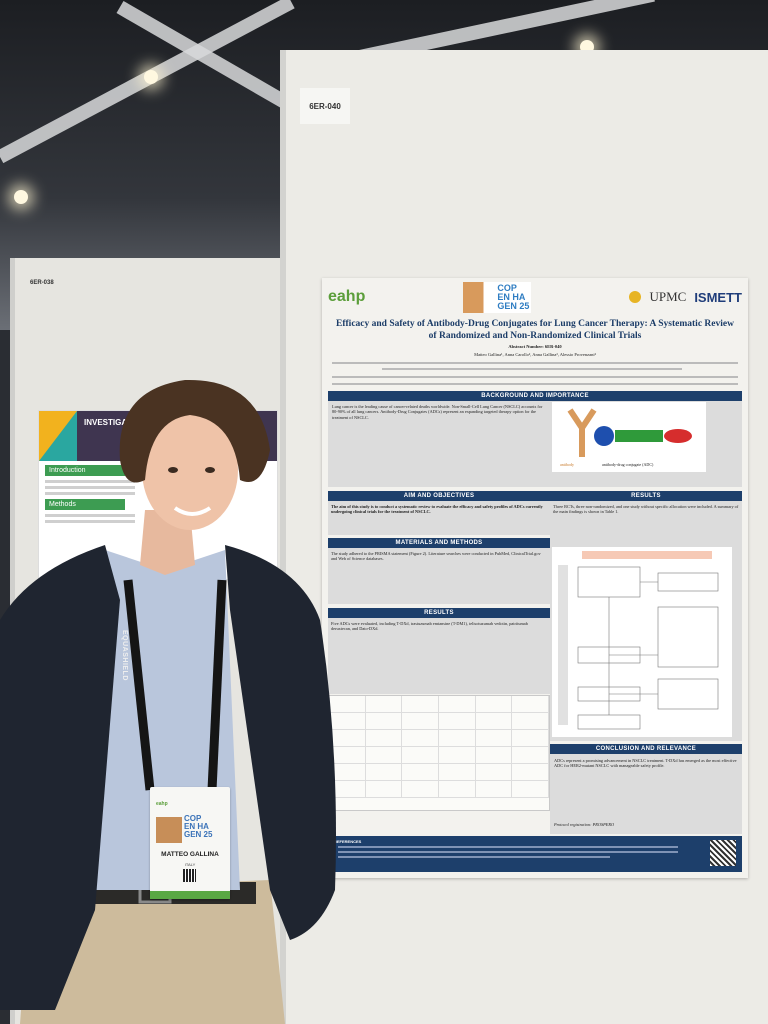  Describe the element at coordinates (347, 296) in the screenshot. I see `eahp-logo: eahp` at that location.